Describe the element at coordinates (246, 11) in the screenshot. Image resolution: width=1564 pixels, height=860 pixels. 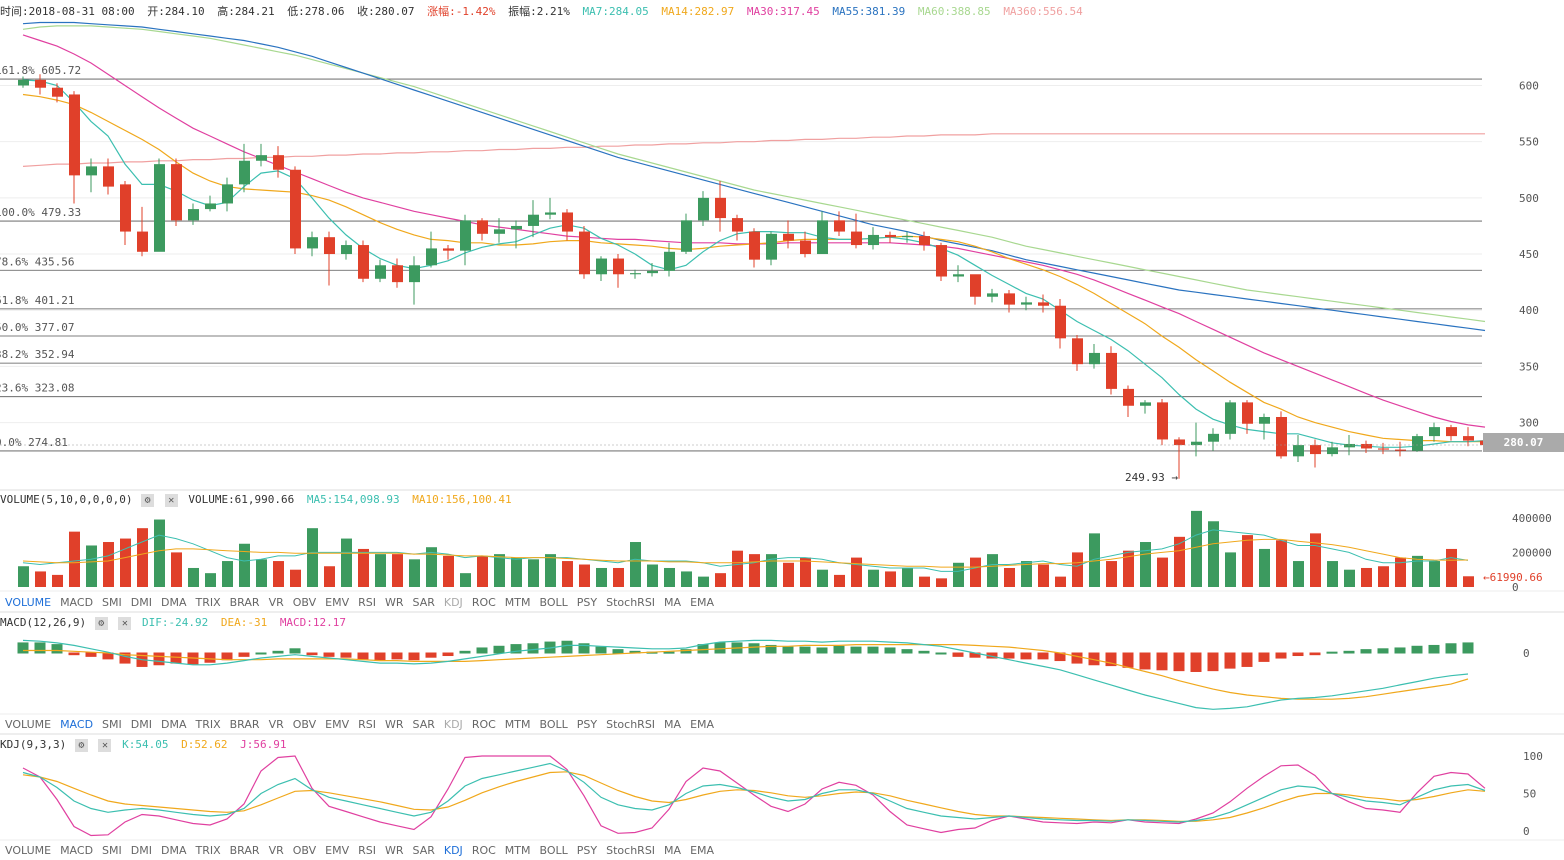
I see `high-label: 高:284.21` at that location.